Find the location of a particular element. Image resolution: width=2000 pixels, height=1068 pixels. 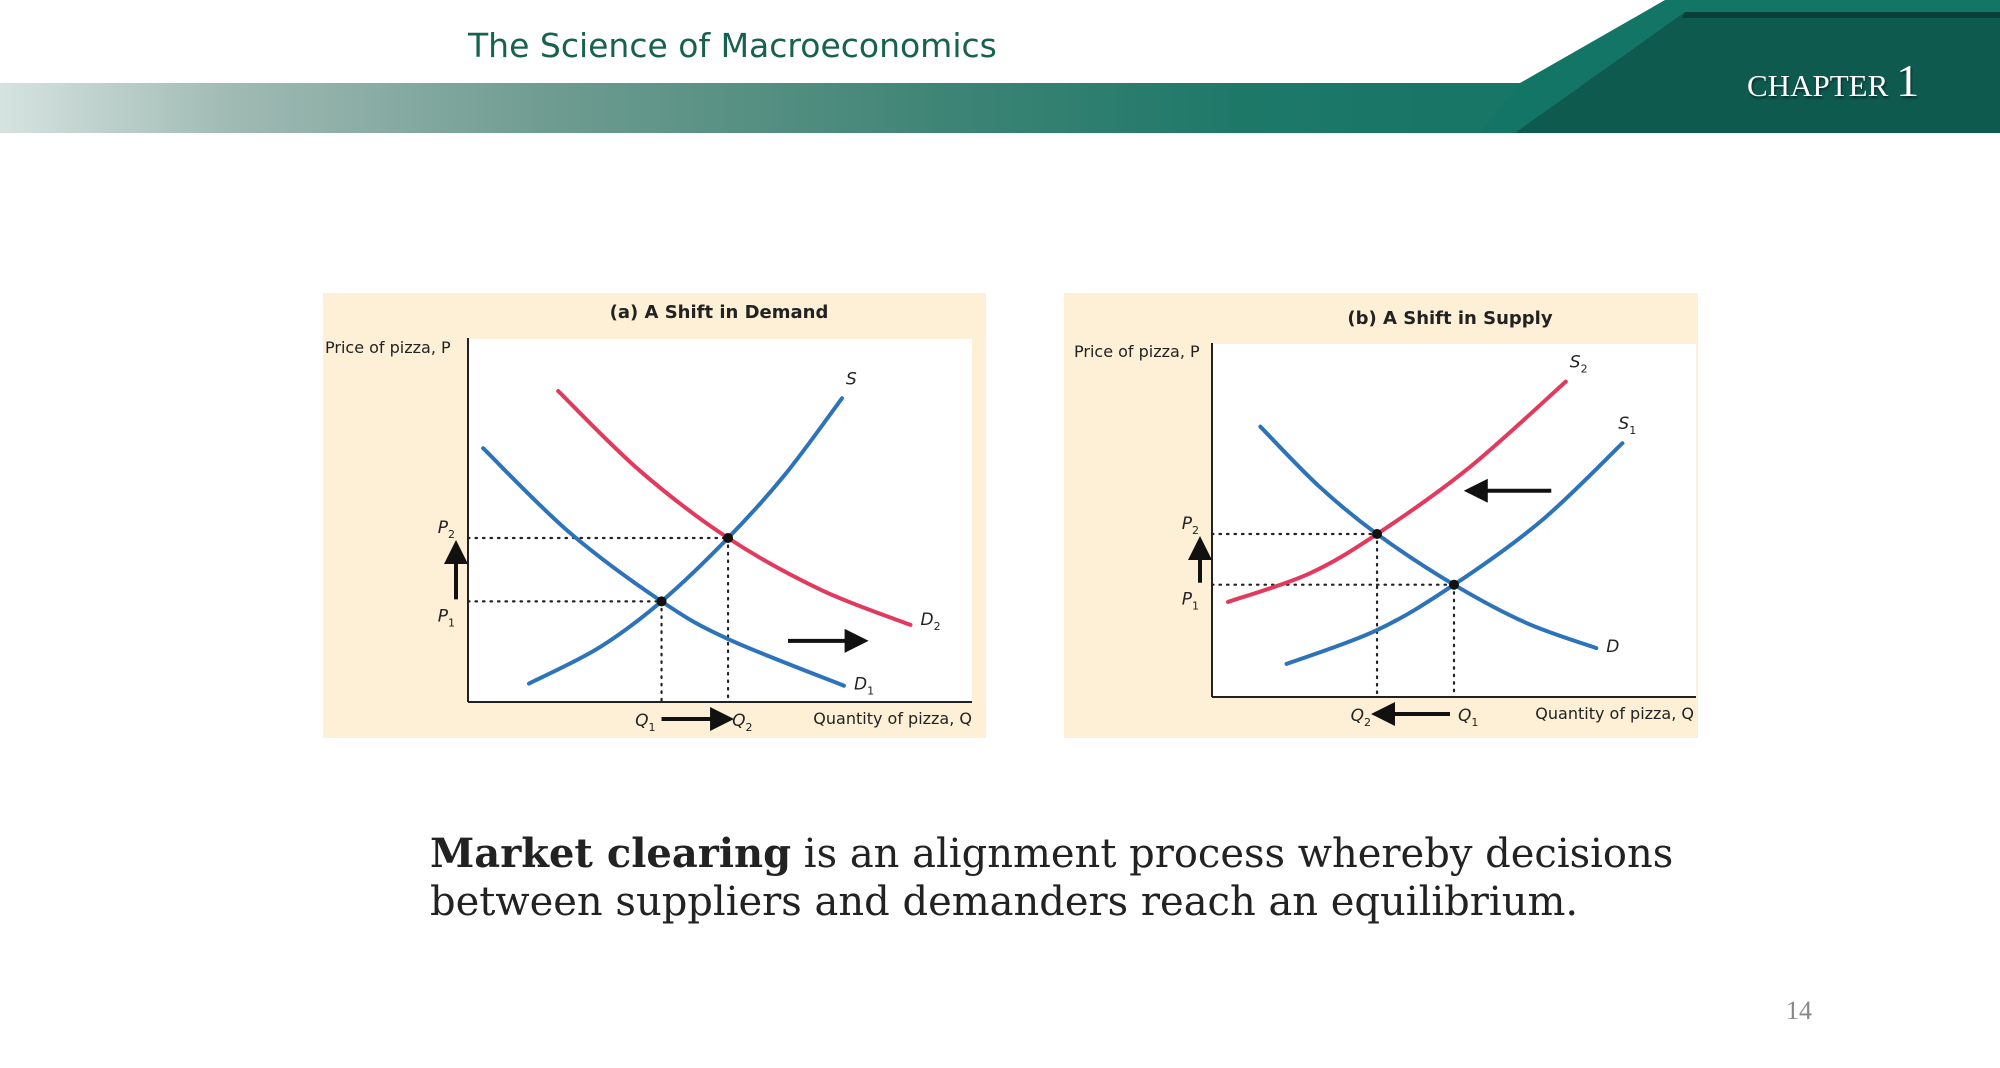

curve-s2 is located at coordinates (1396, 491).